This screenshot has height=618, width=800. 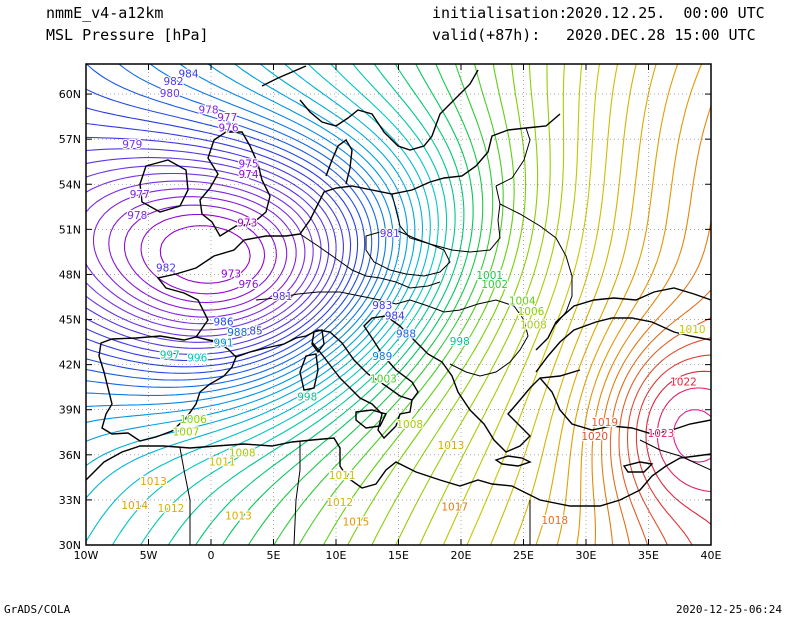 I want to click on lon-tick-label: 15E, so click(x=398, y=555).